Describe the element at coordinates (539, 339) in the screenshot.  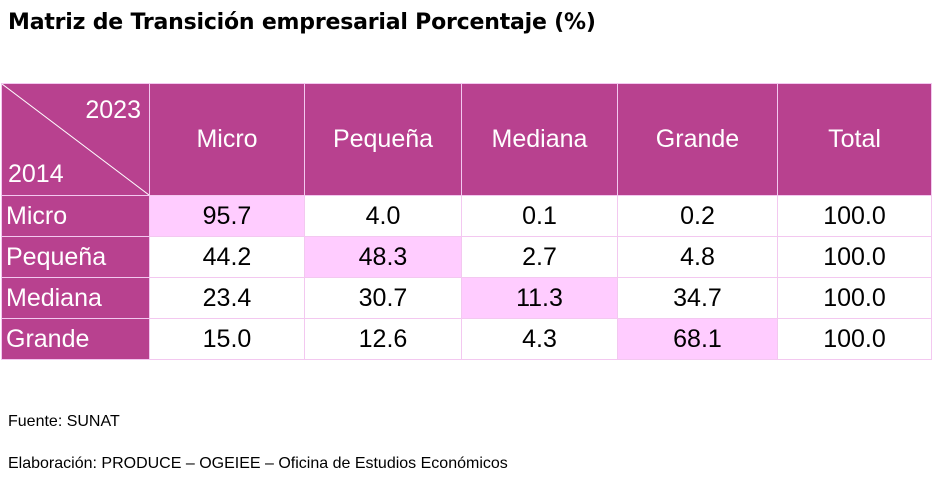
I see `table-cell: 4.3` at that location.